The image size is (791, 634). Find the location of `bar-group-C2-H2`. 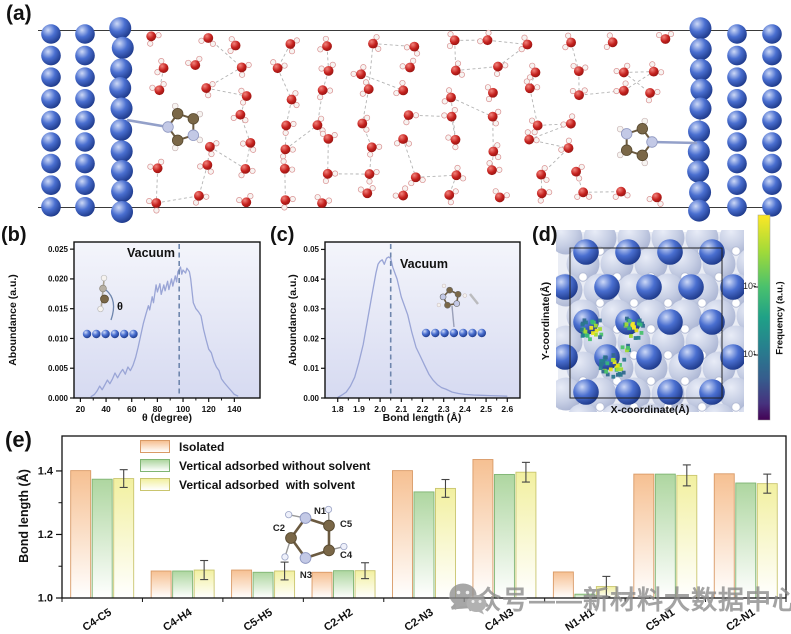

bar-group-C2-H2 is located at coordinates (343, 580).